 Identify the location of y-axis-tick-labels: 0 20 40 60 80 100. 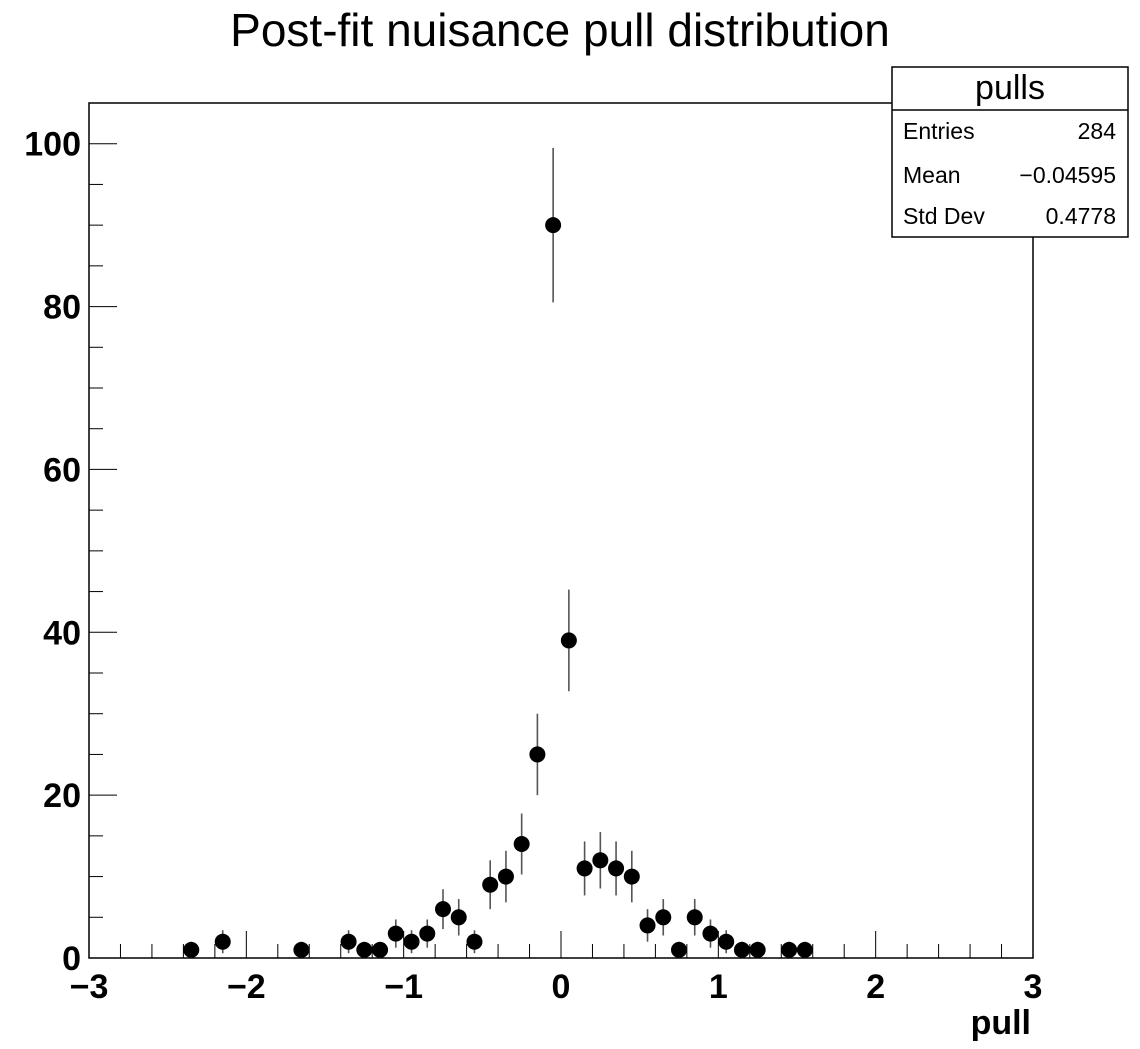
(52, 552).